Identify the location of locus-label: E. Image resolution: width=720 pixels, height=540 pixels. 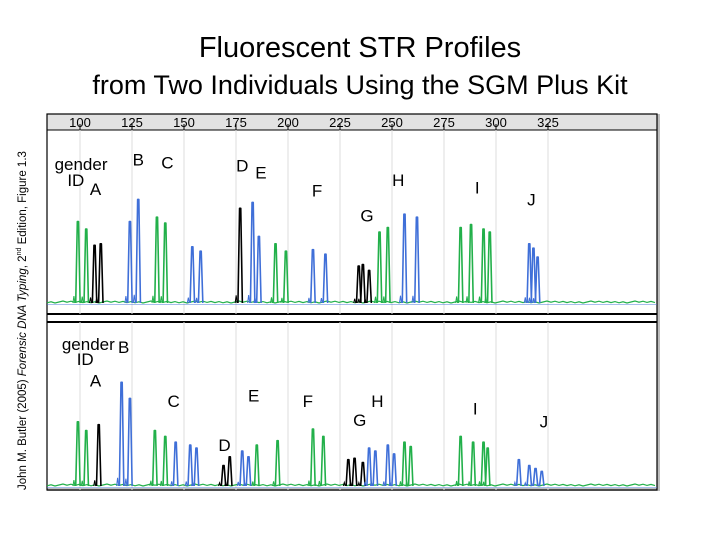
(253, 395).